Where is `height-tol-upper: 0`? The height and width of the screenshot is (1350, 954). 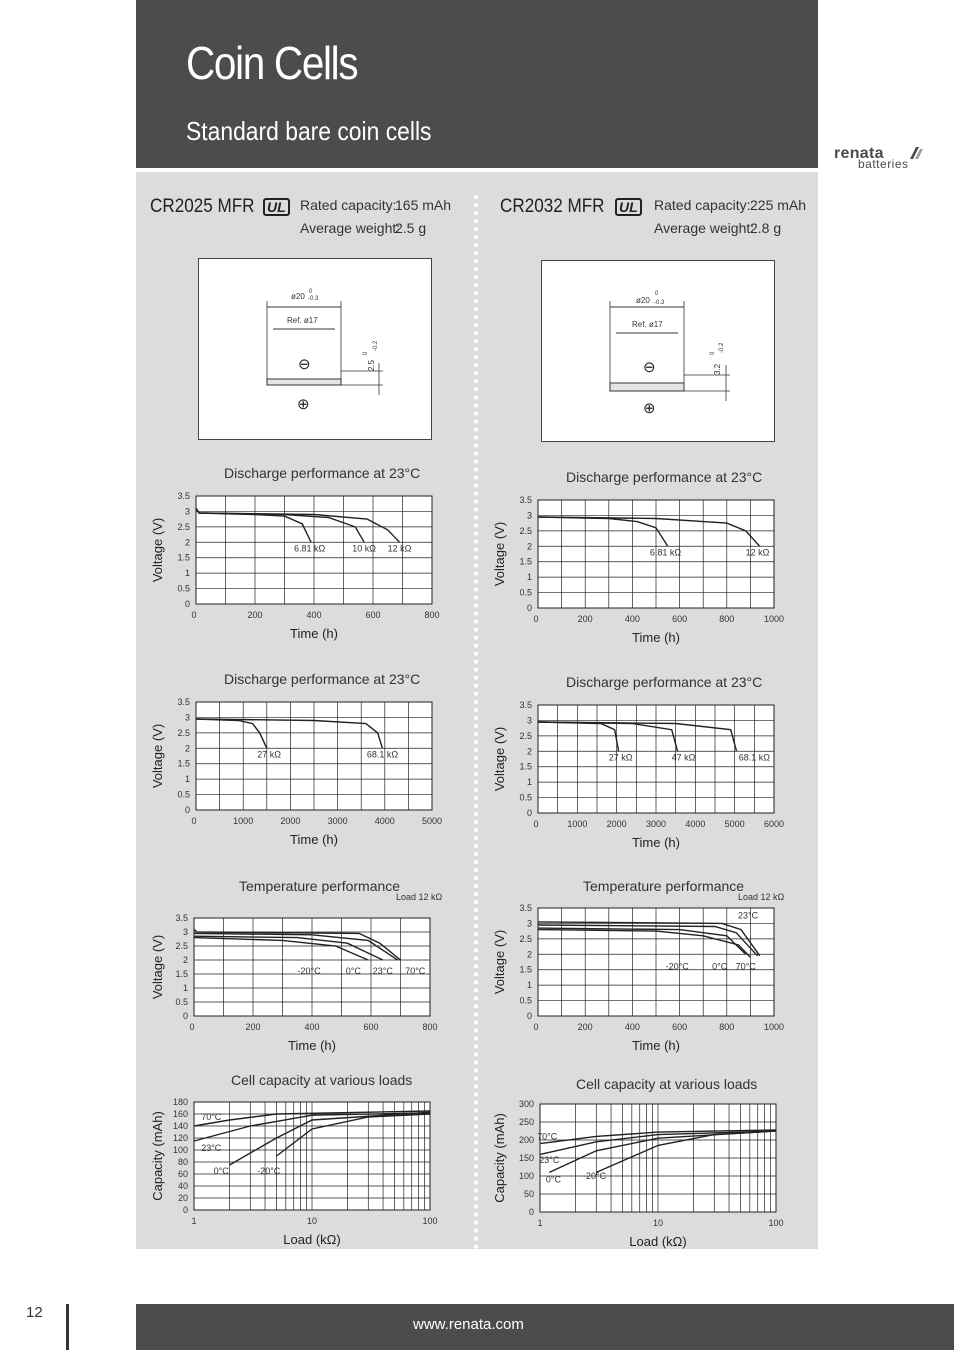 height-tol-upper: 0 is located at coordinates (366, 353).